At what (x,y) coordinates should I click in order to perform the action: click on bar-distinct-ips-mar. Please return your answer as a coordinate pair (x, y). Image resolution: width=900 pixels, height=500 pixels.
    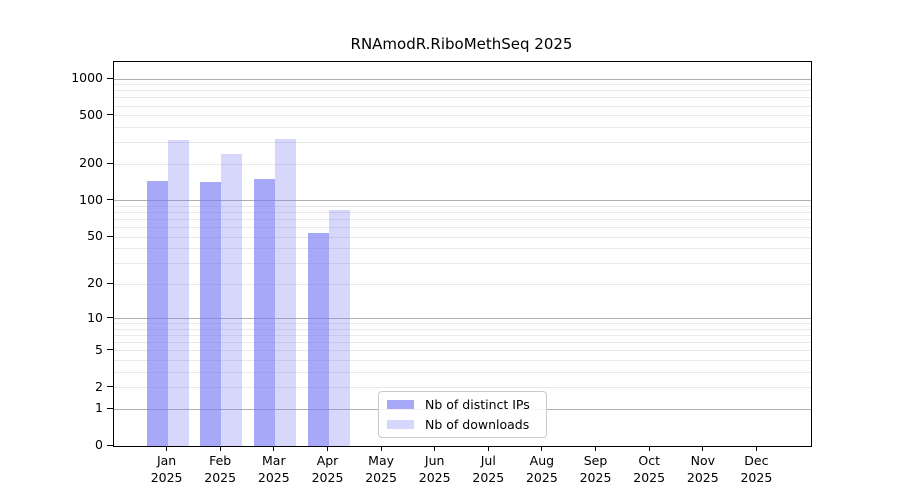
    Looking at the image, I should click on (264, 312).